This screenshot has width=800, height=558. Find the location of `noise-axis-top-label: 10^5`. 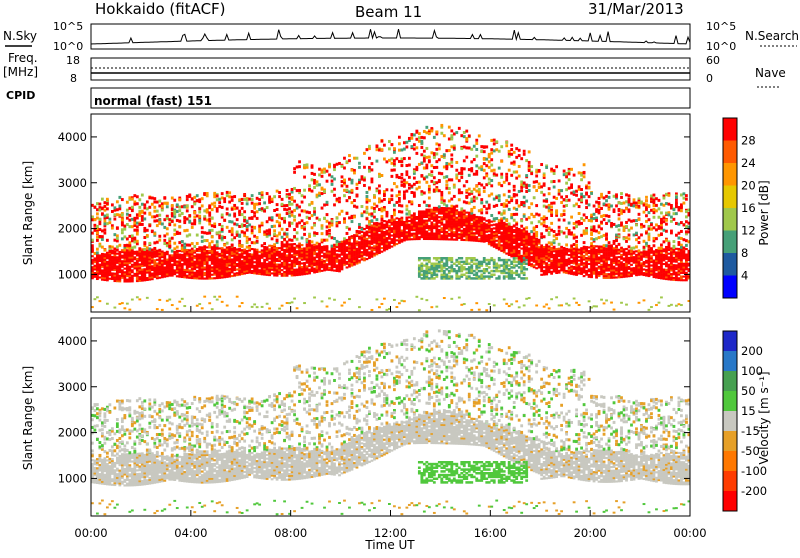

noise-axis-top-label: 10^5 is located at coordinates (68, 26).